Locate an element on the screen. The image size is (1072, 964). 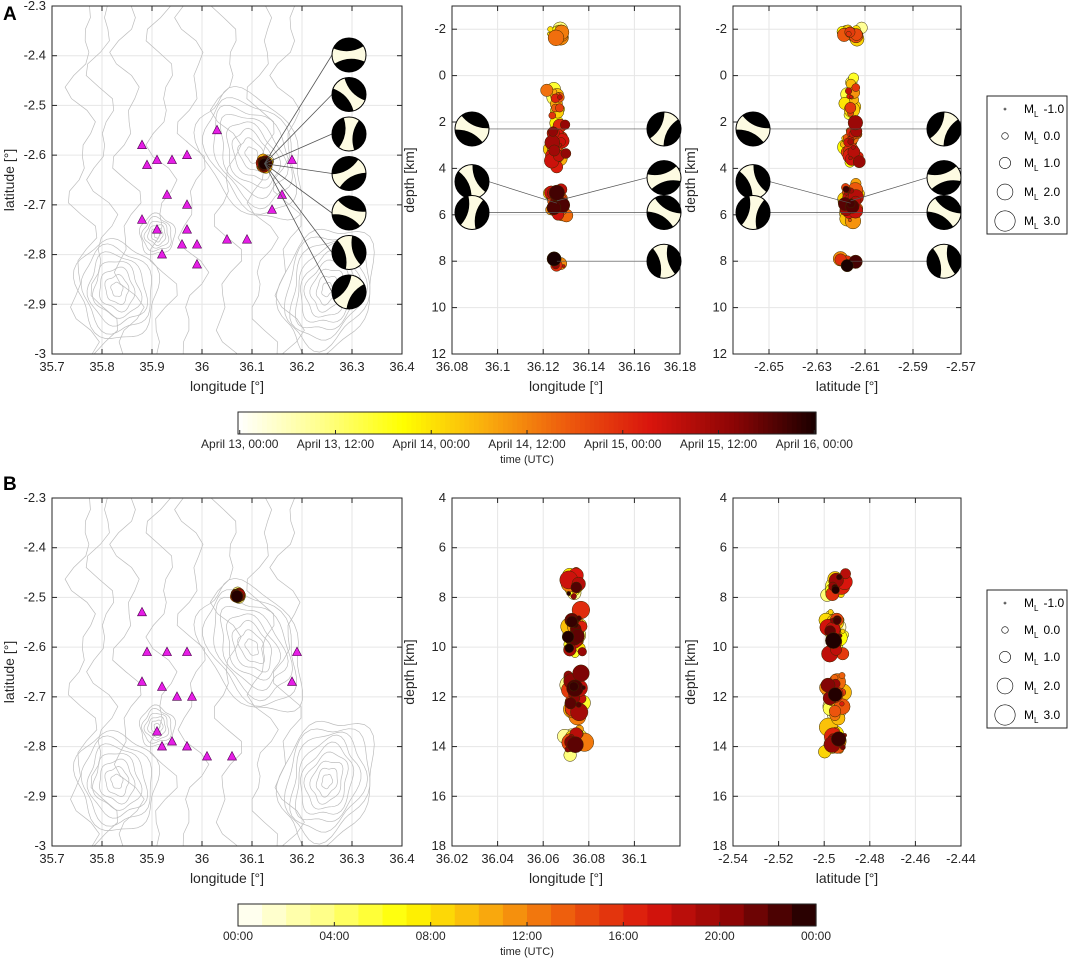
legend-b-label: ML 1.0 is located at coordinates (1042, 658).